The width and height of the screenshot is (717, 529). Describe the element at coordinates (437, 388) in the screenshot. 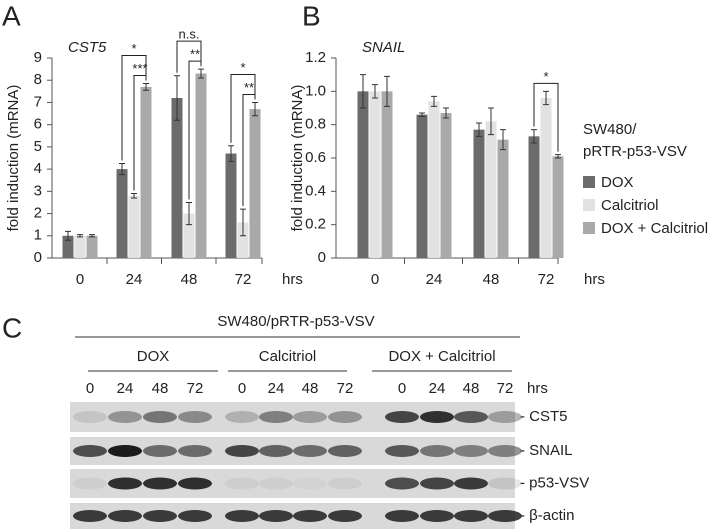

I see `lane-label: 24` at that location.